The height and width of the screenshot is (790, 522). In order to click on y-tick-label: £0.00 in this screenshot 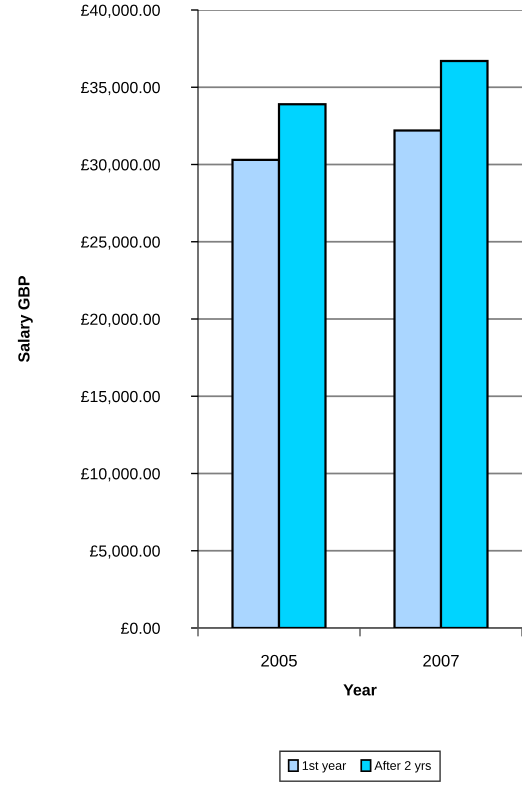, I will do `click(140, 628)`.